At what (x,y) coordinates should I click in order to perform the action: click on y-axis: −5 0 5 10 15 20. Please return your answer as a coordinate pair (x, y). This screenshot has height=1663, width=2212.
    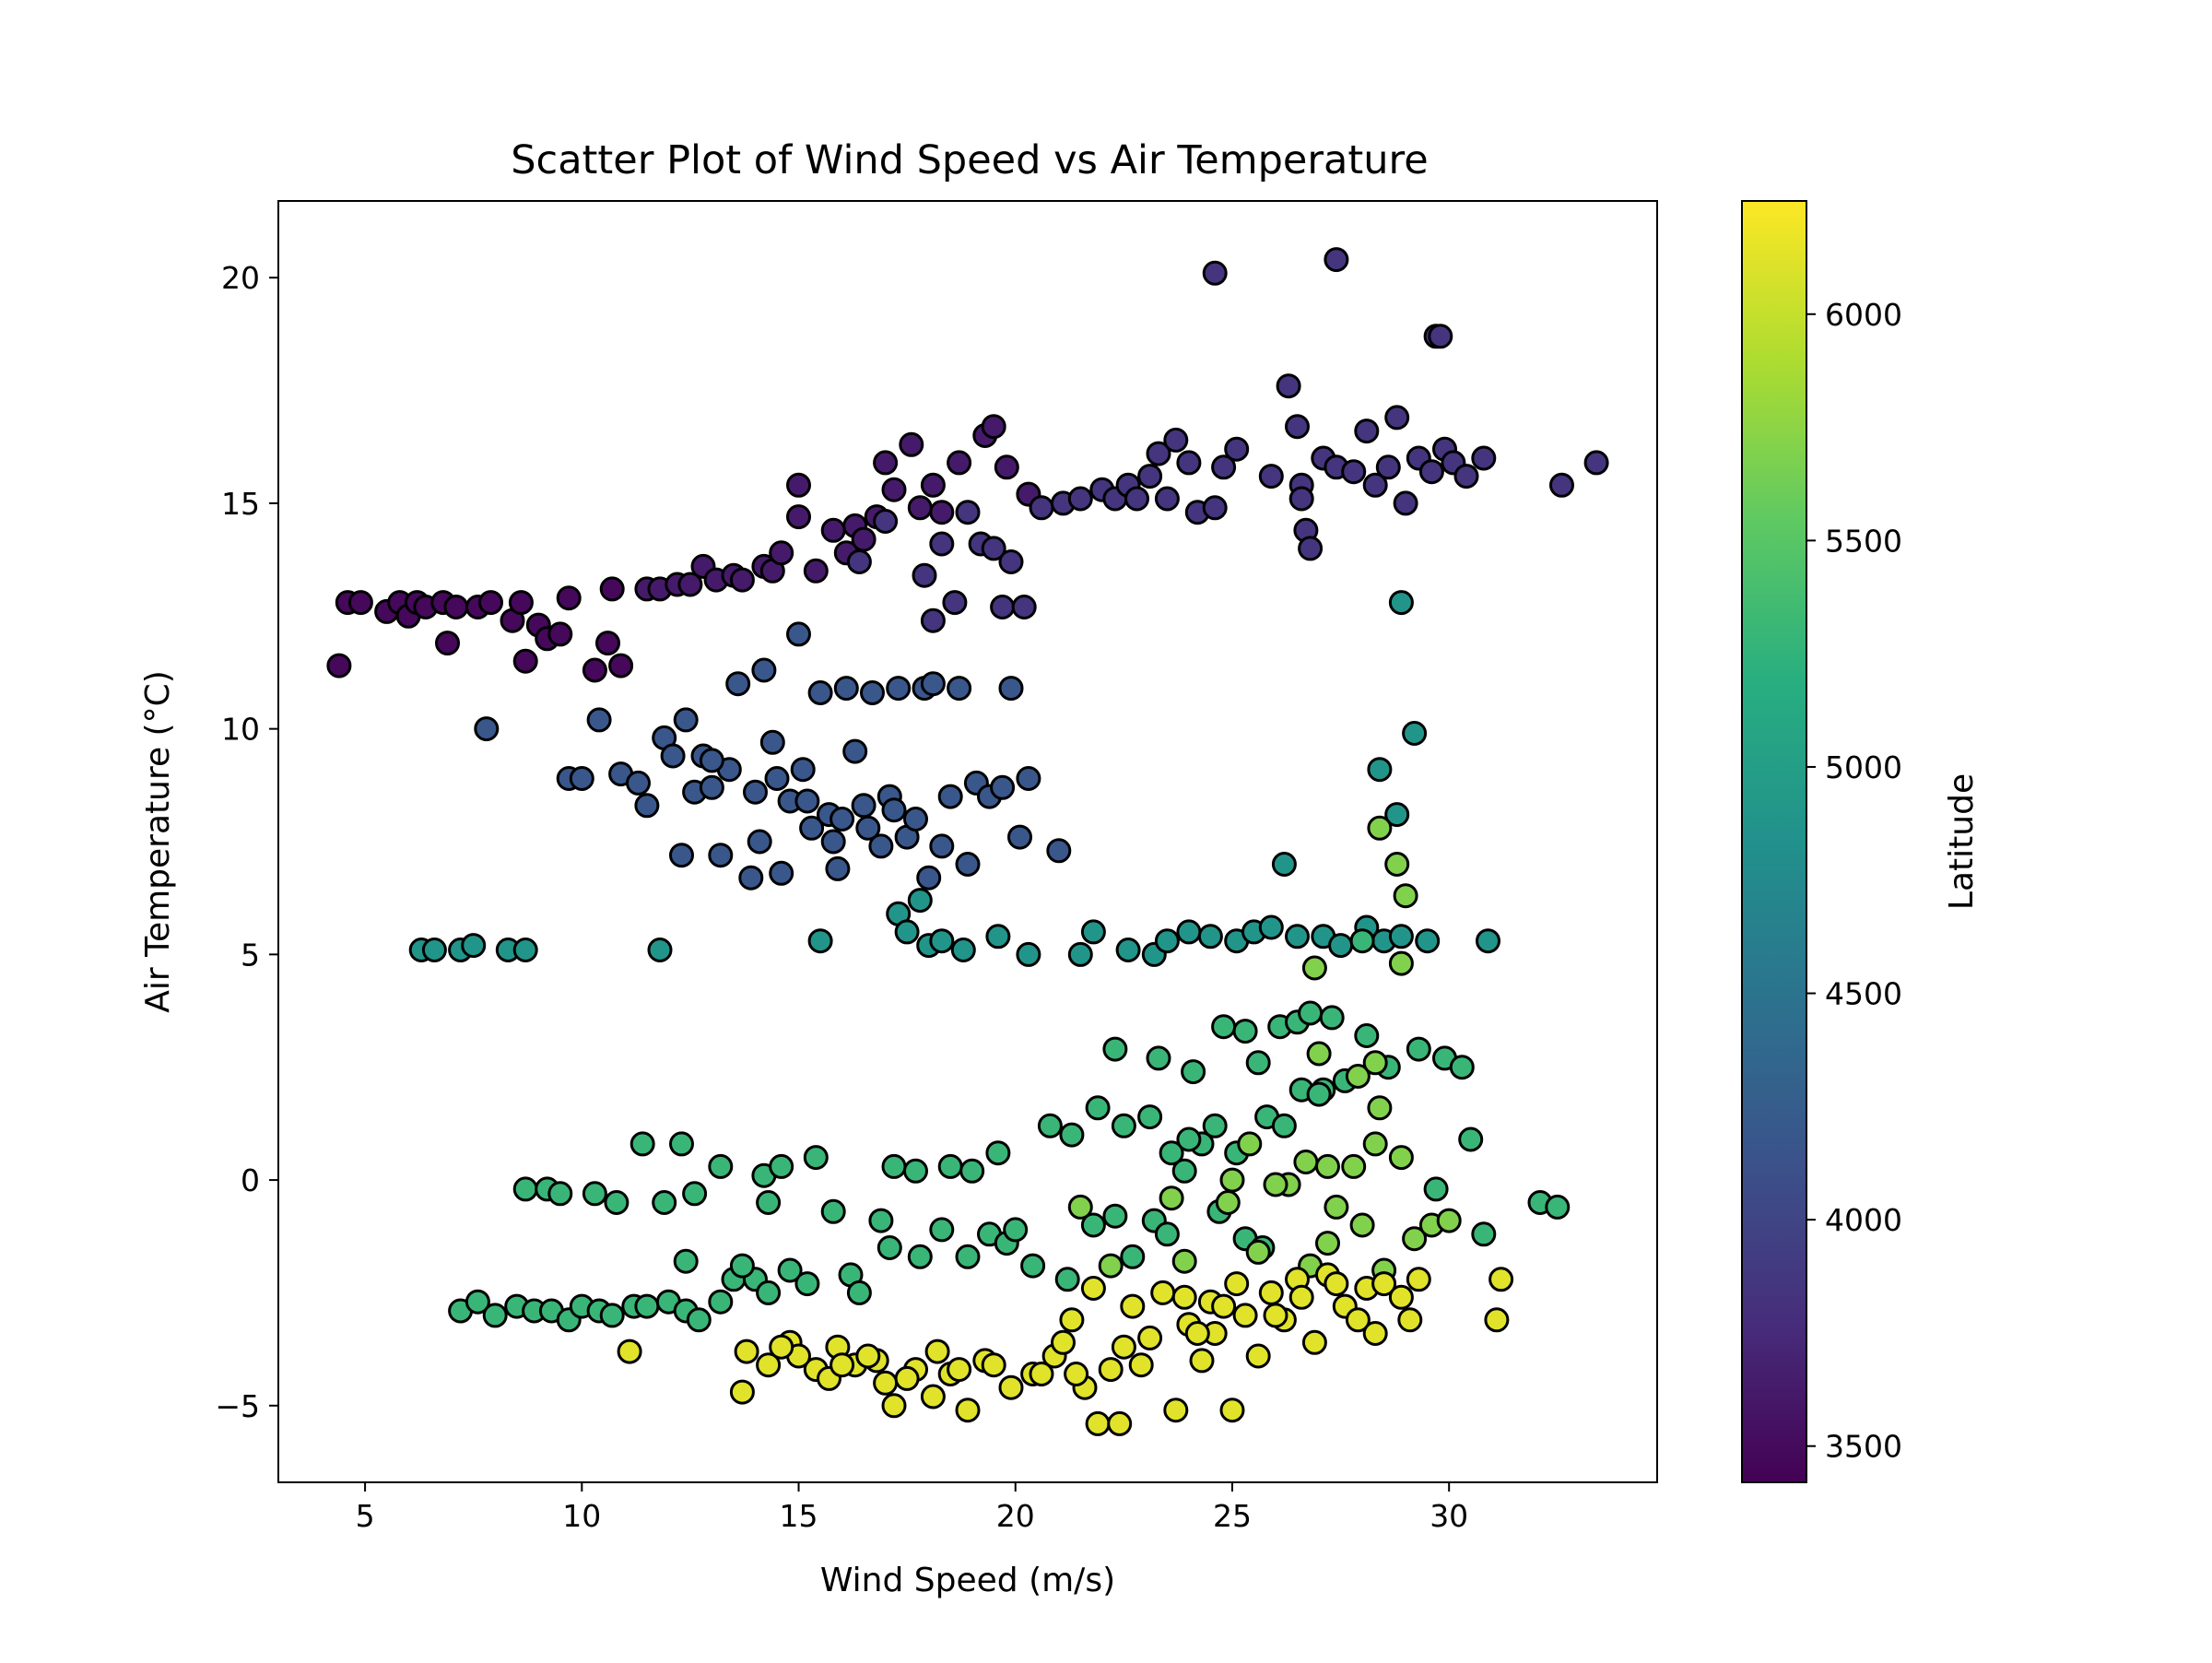
    Looking at the image, I should click on (246, 842).